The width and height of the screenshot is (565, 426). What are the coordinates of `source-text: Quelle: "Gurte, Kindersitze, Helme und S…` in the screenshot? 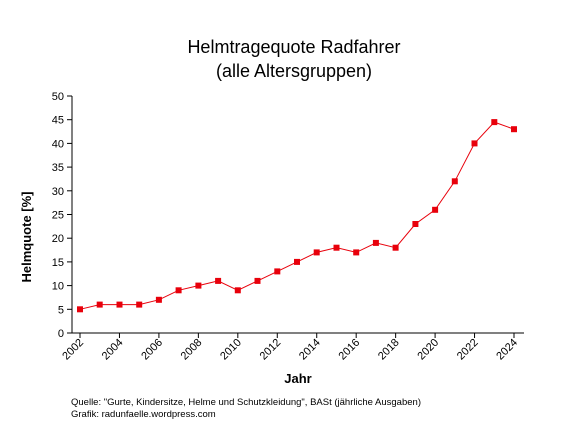 It's located at (246, 402).